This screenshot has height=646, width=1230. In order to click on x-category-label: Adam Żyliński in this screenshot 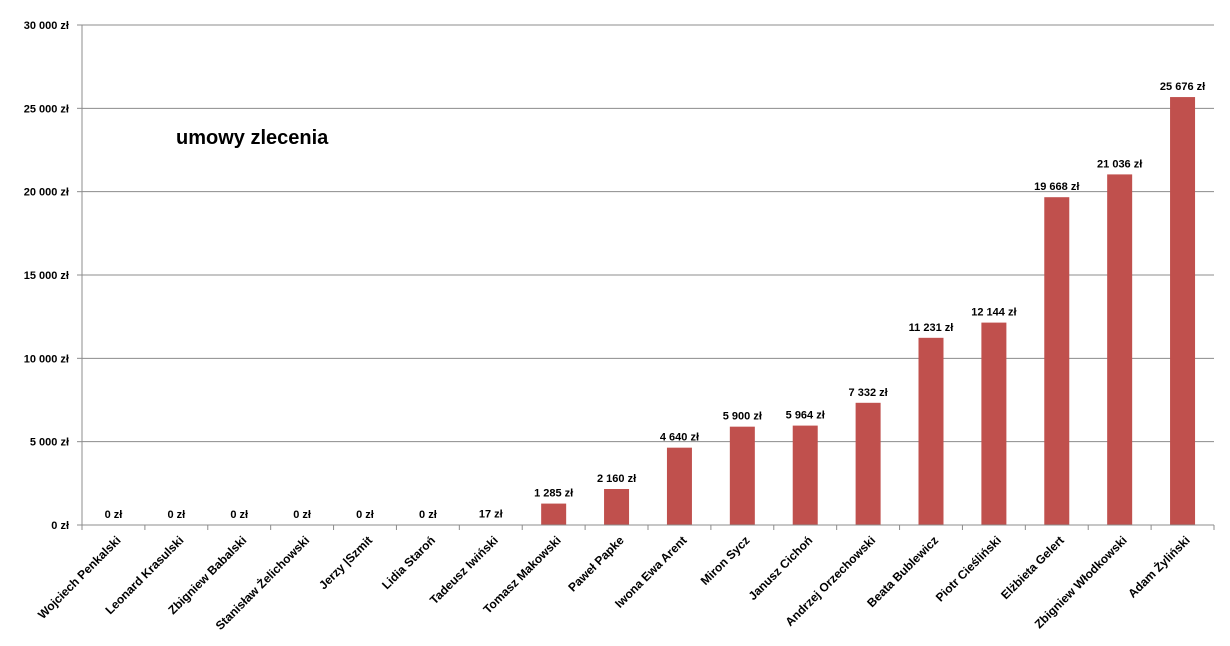, I will do `click(1159, 567)`.